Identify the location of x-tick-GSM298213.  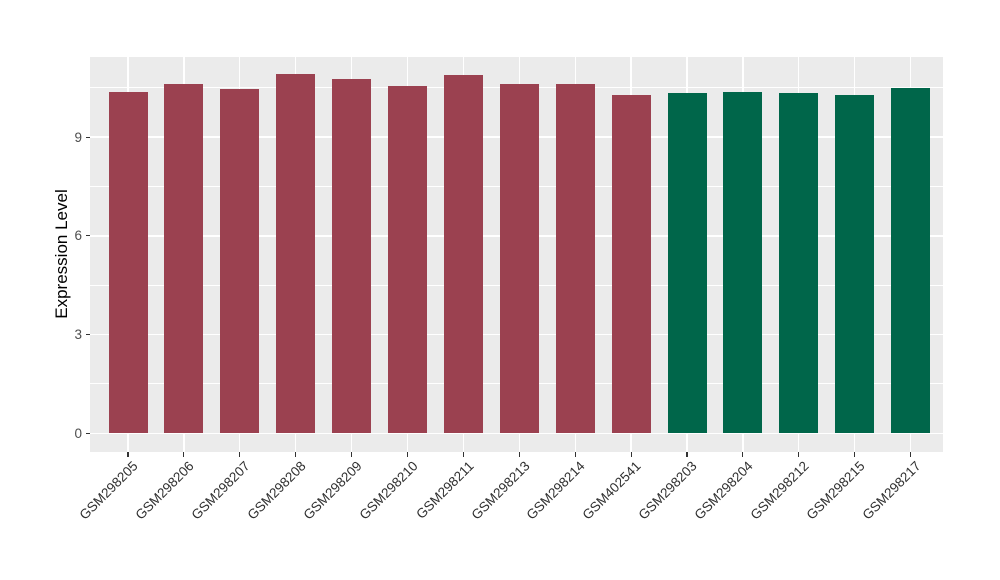
(519, 454).